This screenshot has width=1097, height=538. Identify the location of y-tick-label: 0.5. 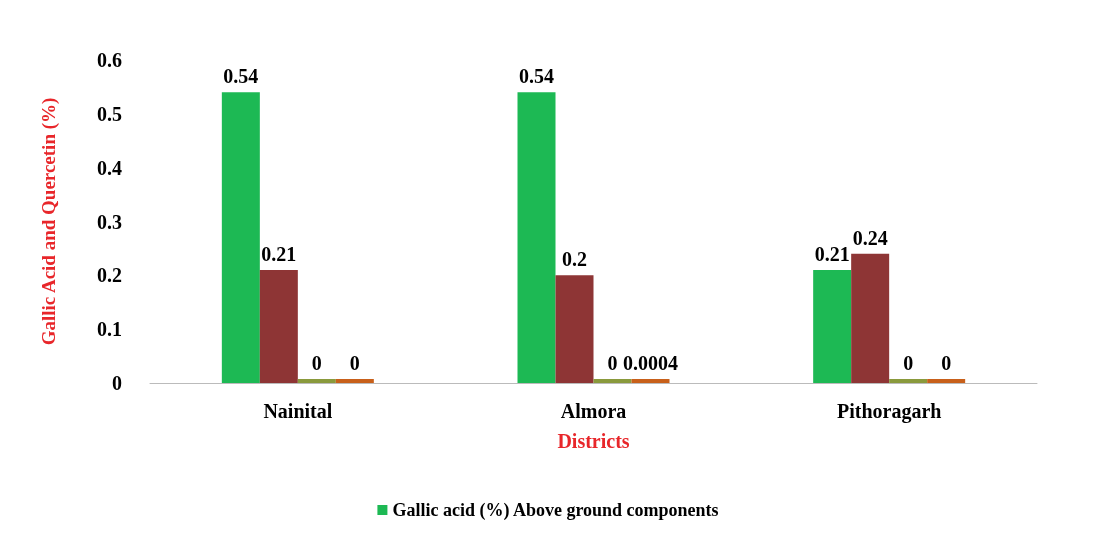
(109, 113).